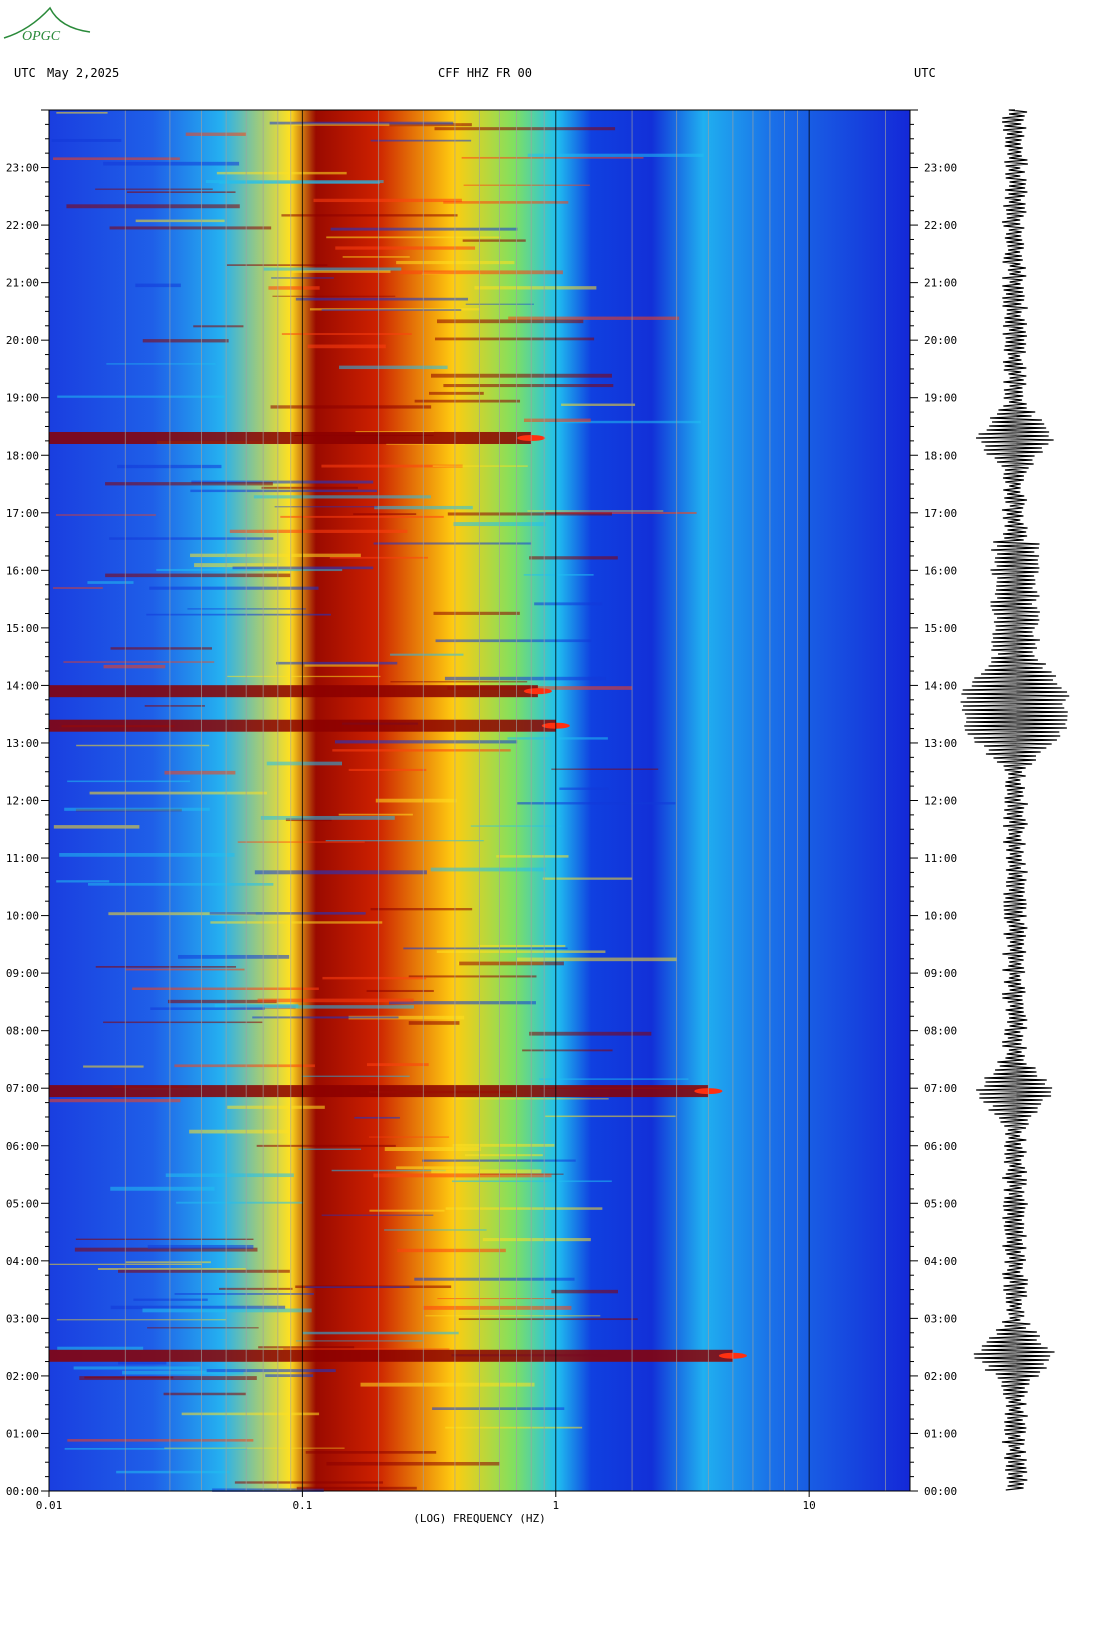  What do you see at coordinates (22, 1203) in the screenshot?
I see `y-tick-label-left: 05:00` at bounding box center [22, 1203].